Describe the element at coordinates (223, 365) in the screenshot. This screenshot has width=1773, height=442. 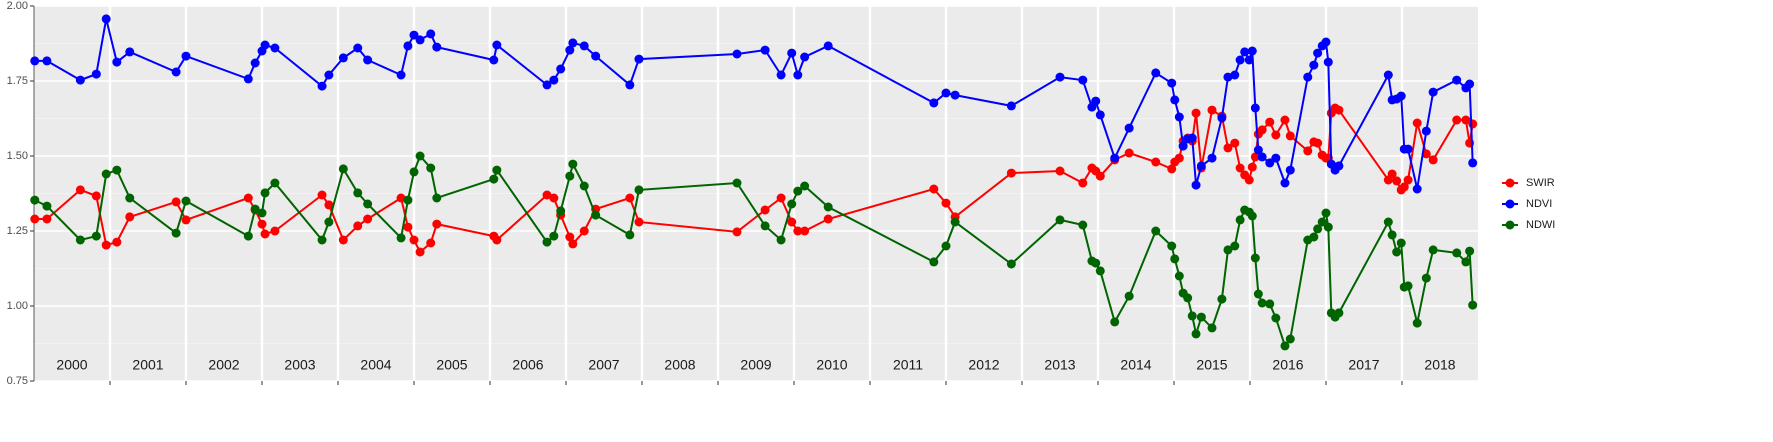
I see `x-tick-label: 2002` at that location.